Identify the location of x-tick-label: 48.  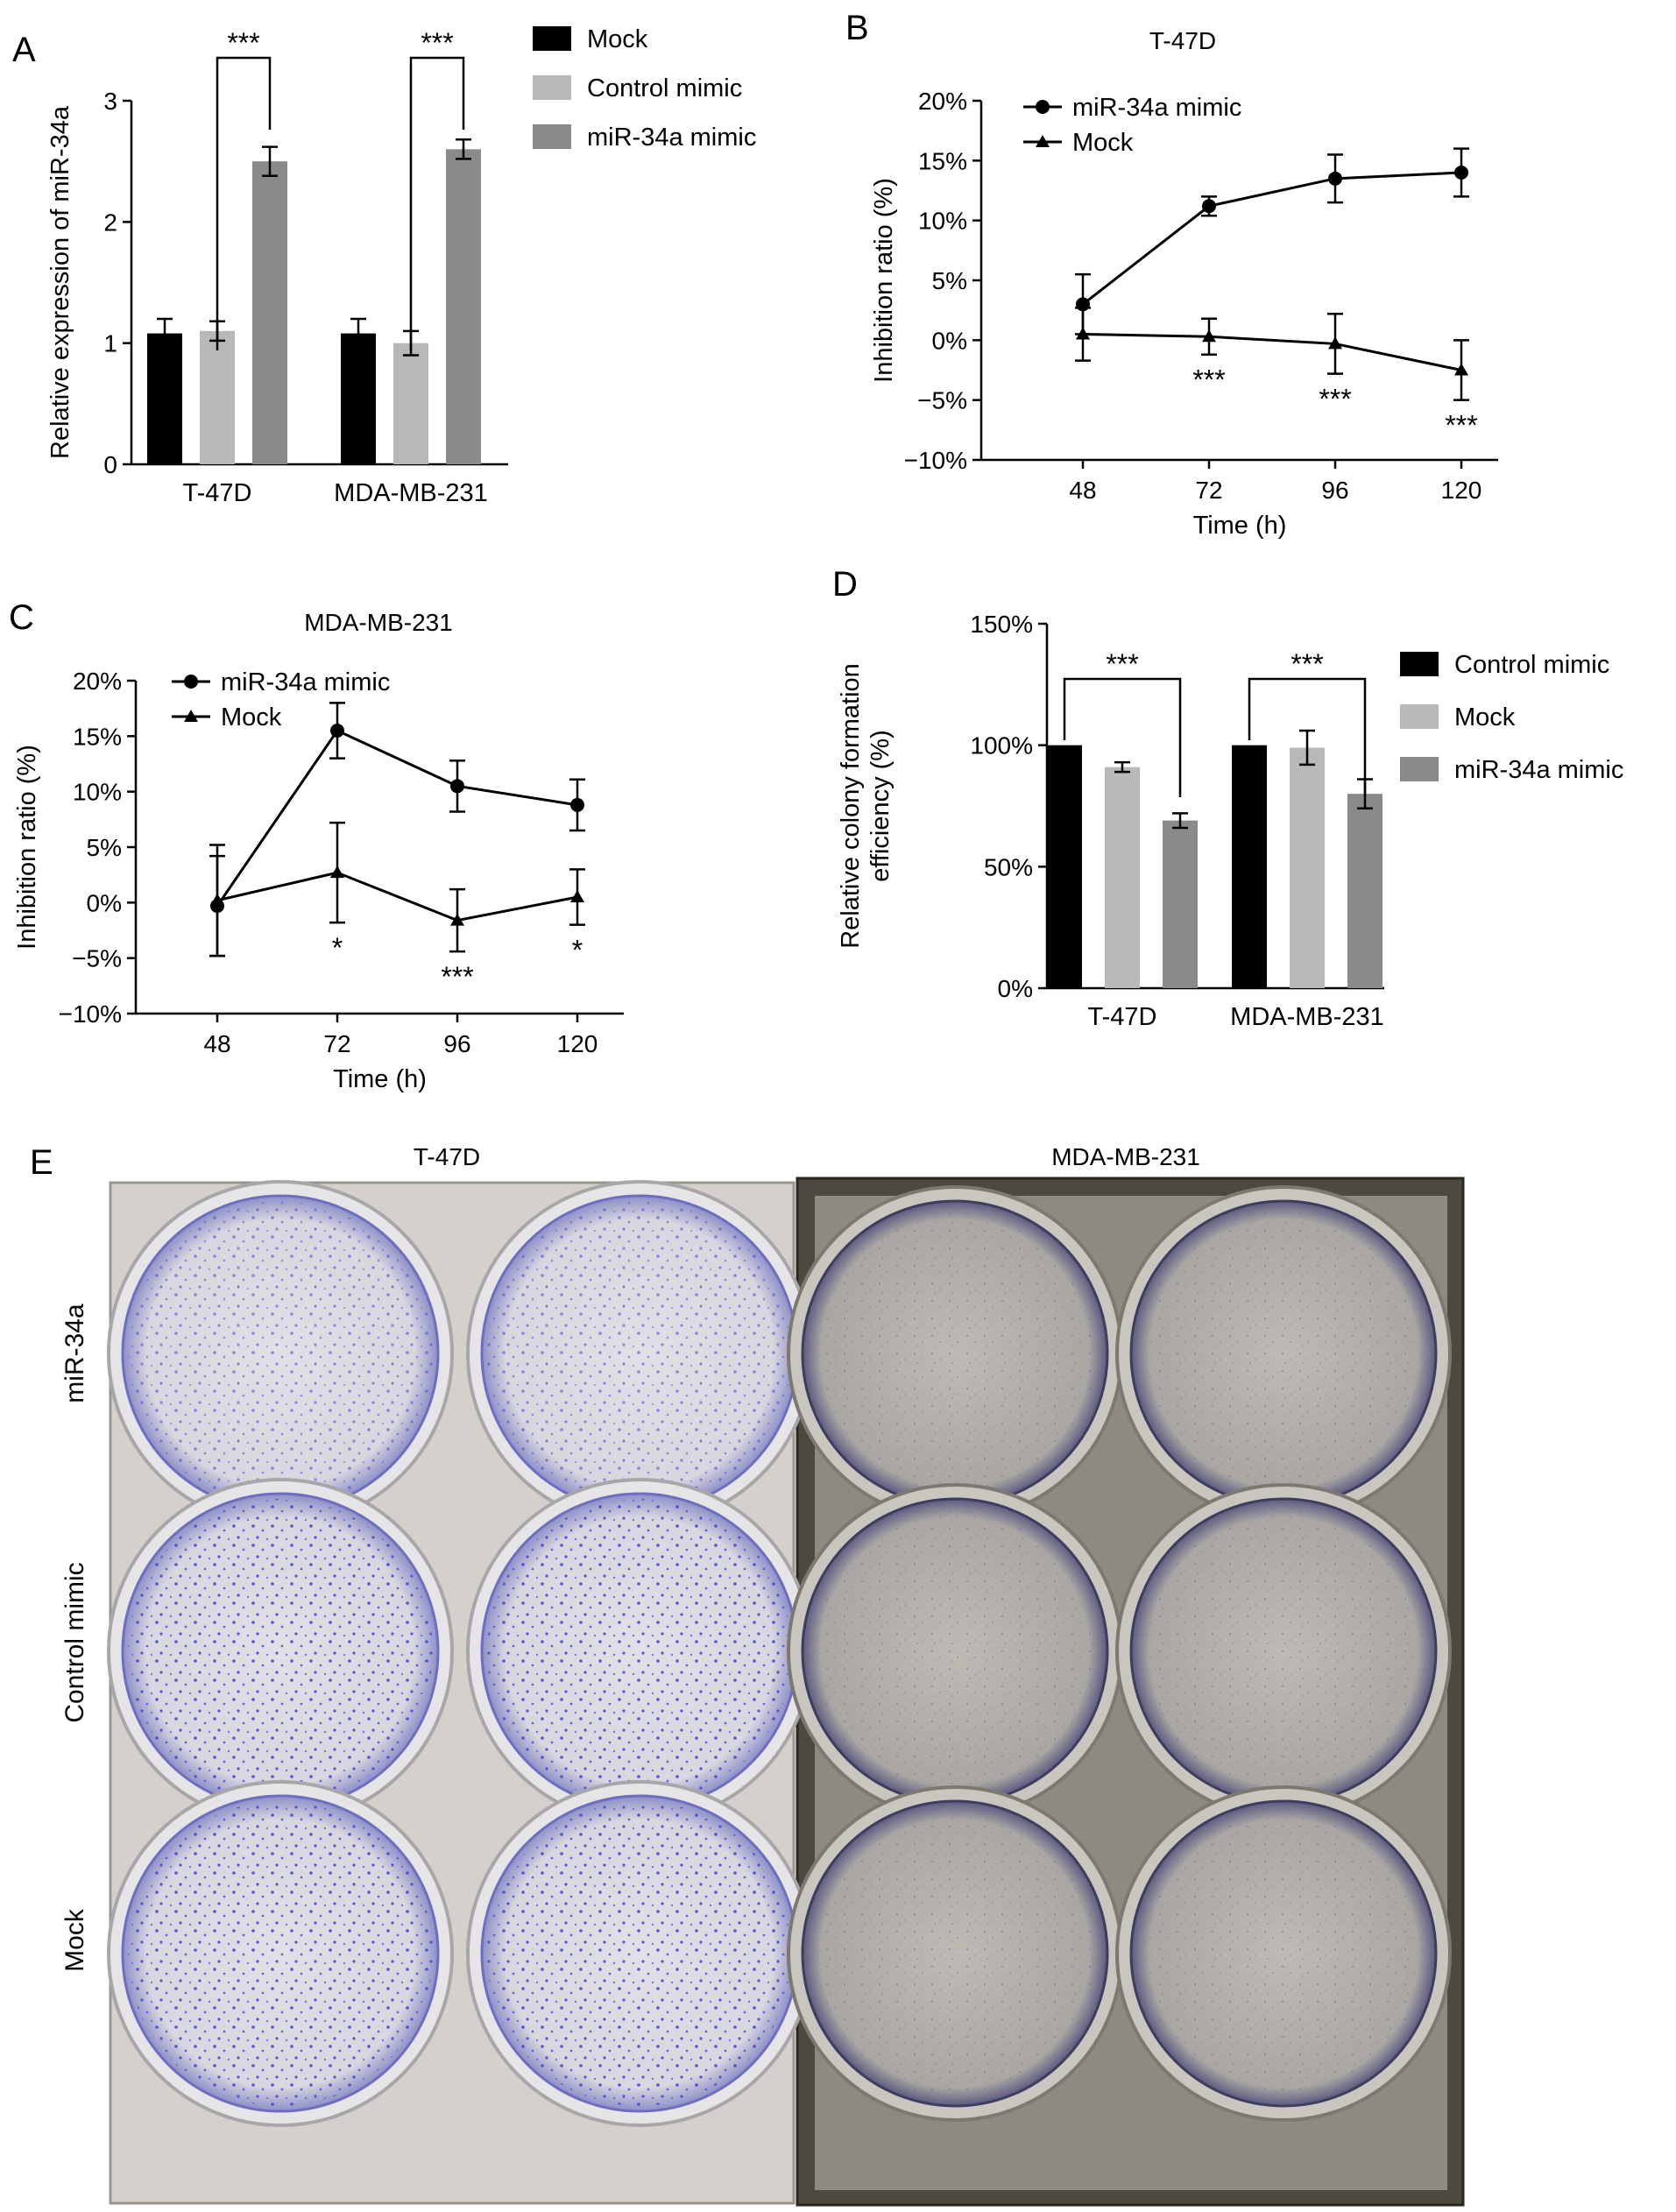
(216, 1043).